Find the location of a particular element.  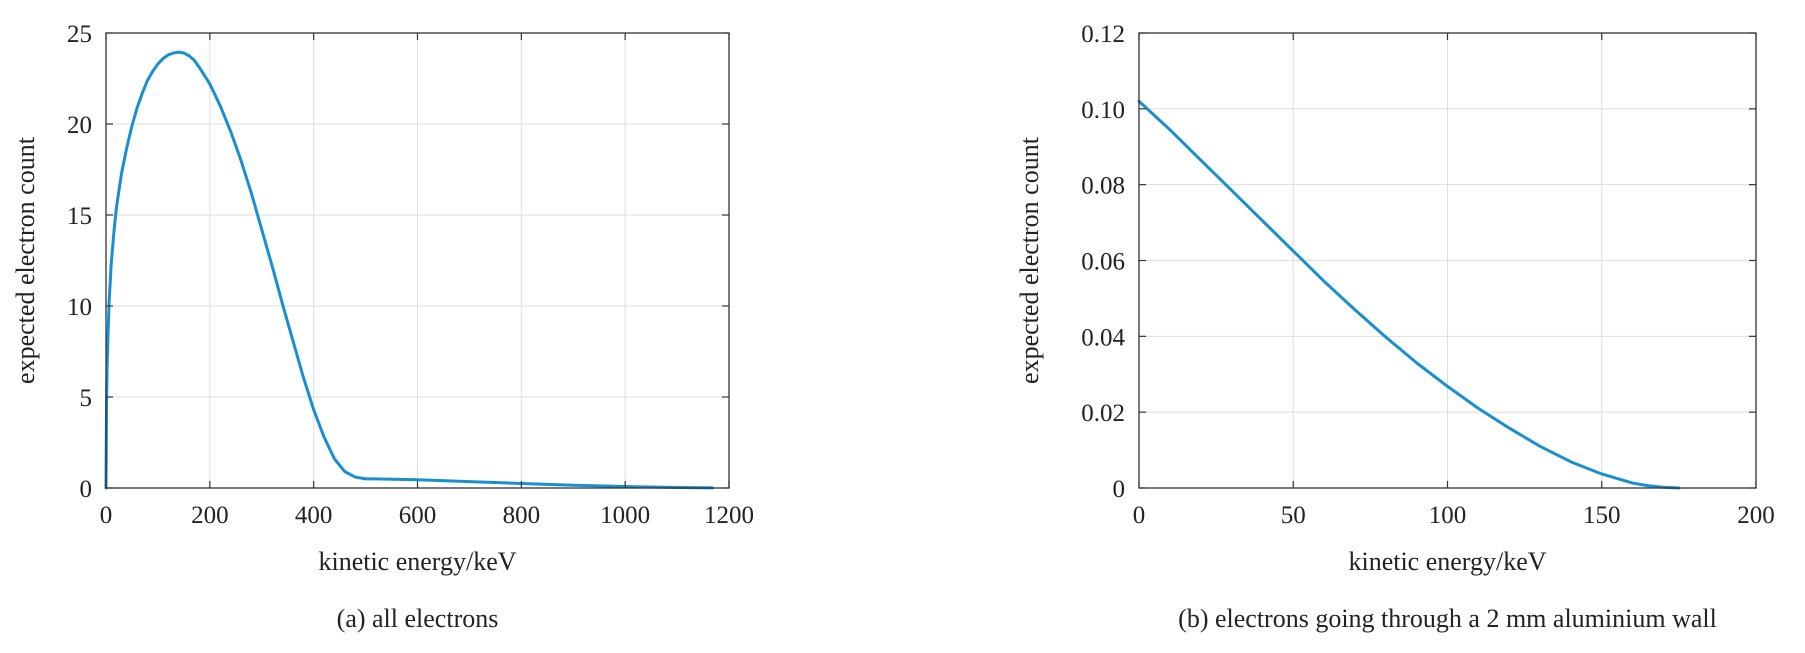

x-tick-label: 100 is located at coordinates (1448, 515).